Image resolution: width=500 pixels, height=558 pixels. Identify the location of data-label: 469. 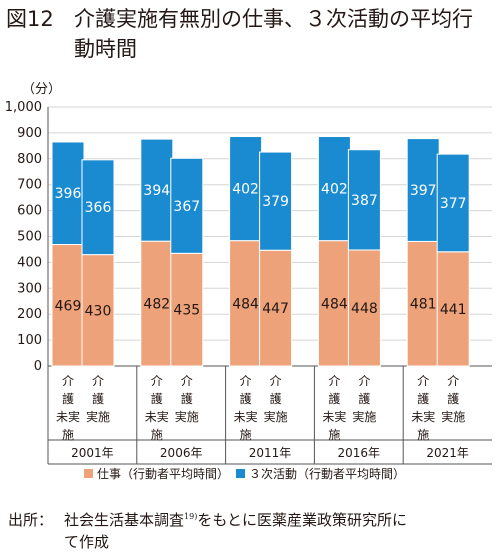
(68, 306).